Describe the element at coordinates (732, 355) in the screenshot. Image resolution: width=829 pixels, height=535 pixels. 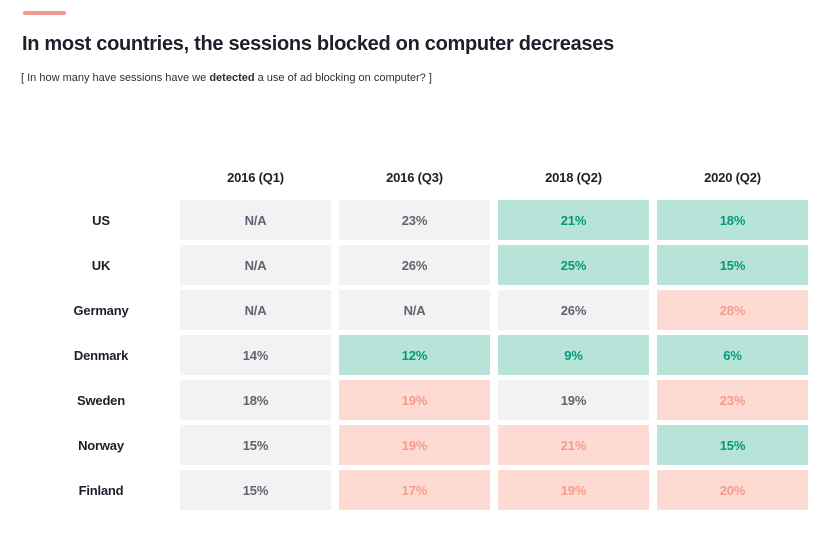
I see `value-cell: 6%` at that location.